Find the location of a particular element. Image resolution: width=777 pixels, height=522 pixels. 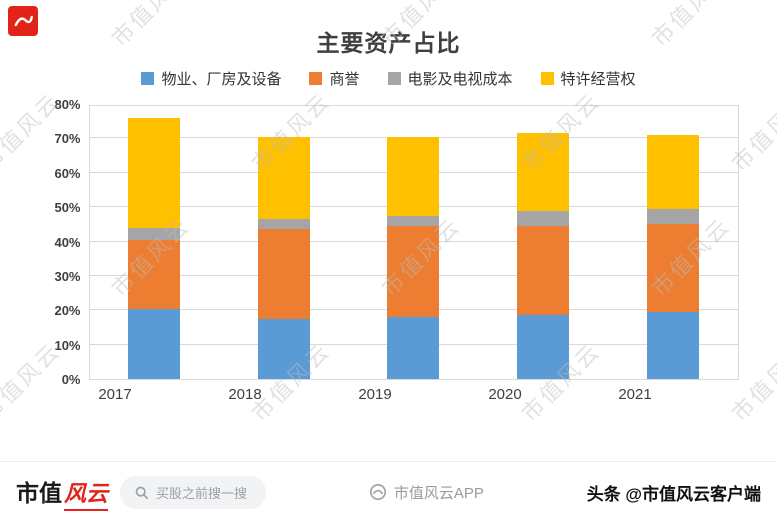

legend-label: 特许经营权 is located at coordinates (598, 79).